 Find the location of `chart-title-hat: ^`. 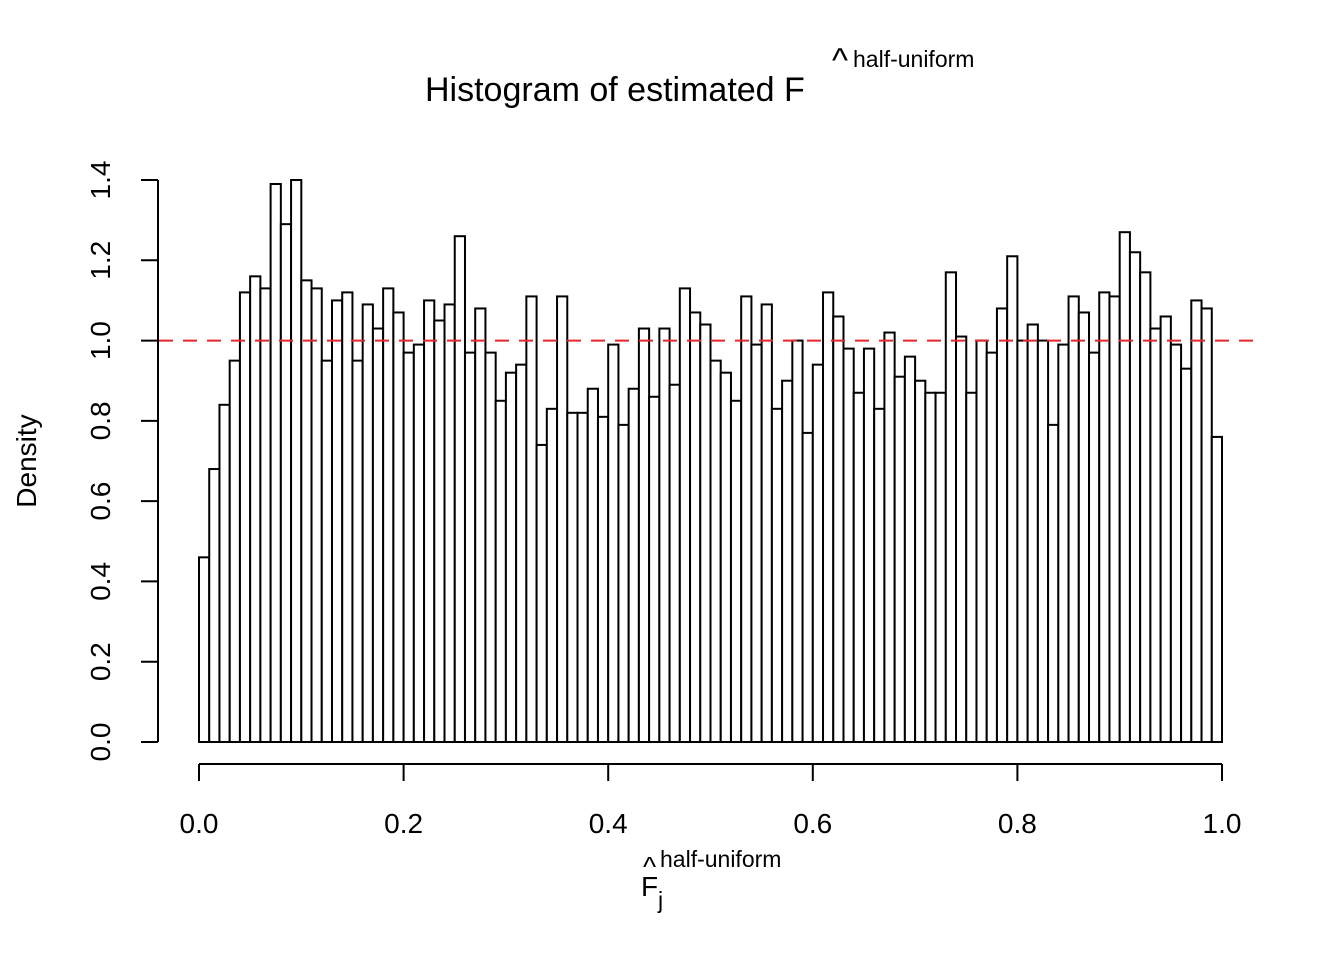

chart-title-hat: ^ is located at coordinates (840, 61).